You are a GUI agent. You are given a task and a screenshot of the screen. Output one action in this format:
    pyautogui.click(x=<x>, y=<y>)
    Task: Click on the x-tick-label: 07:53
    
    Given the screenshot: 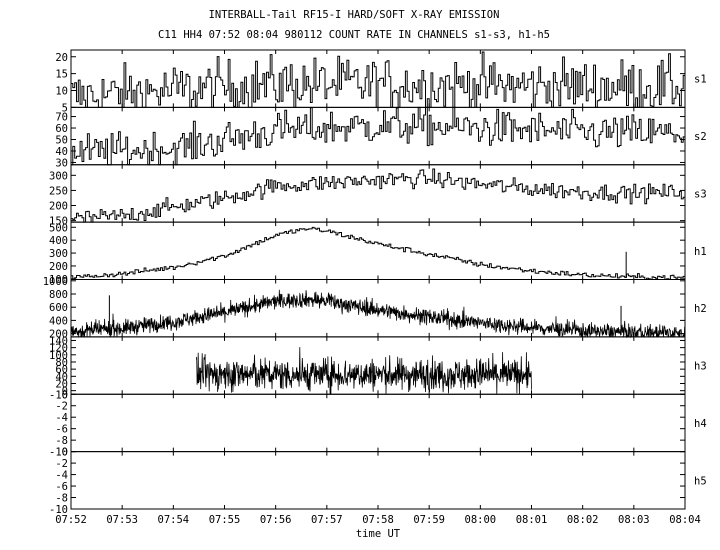 What is the action you would take?
    pyautogui.click(x=122, y=520)
    